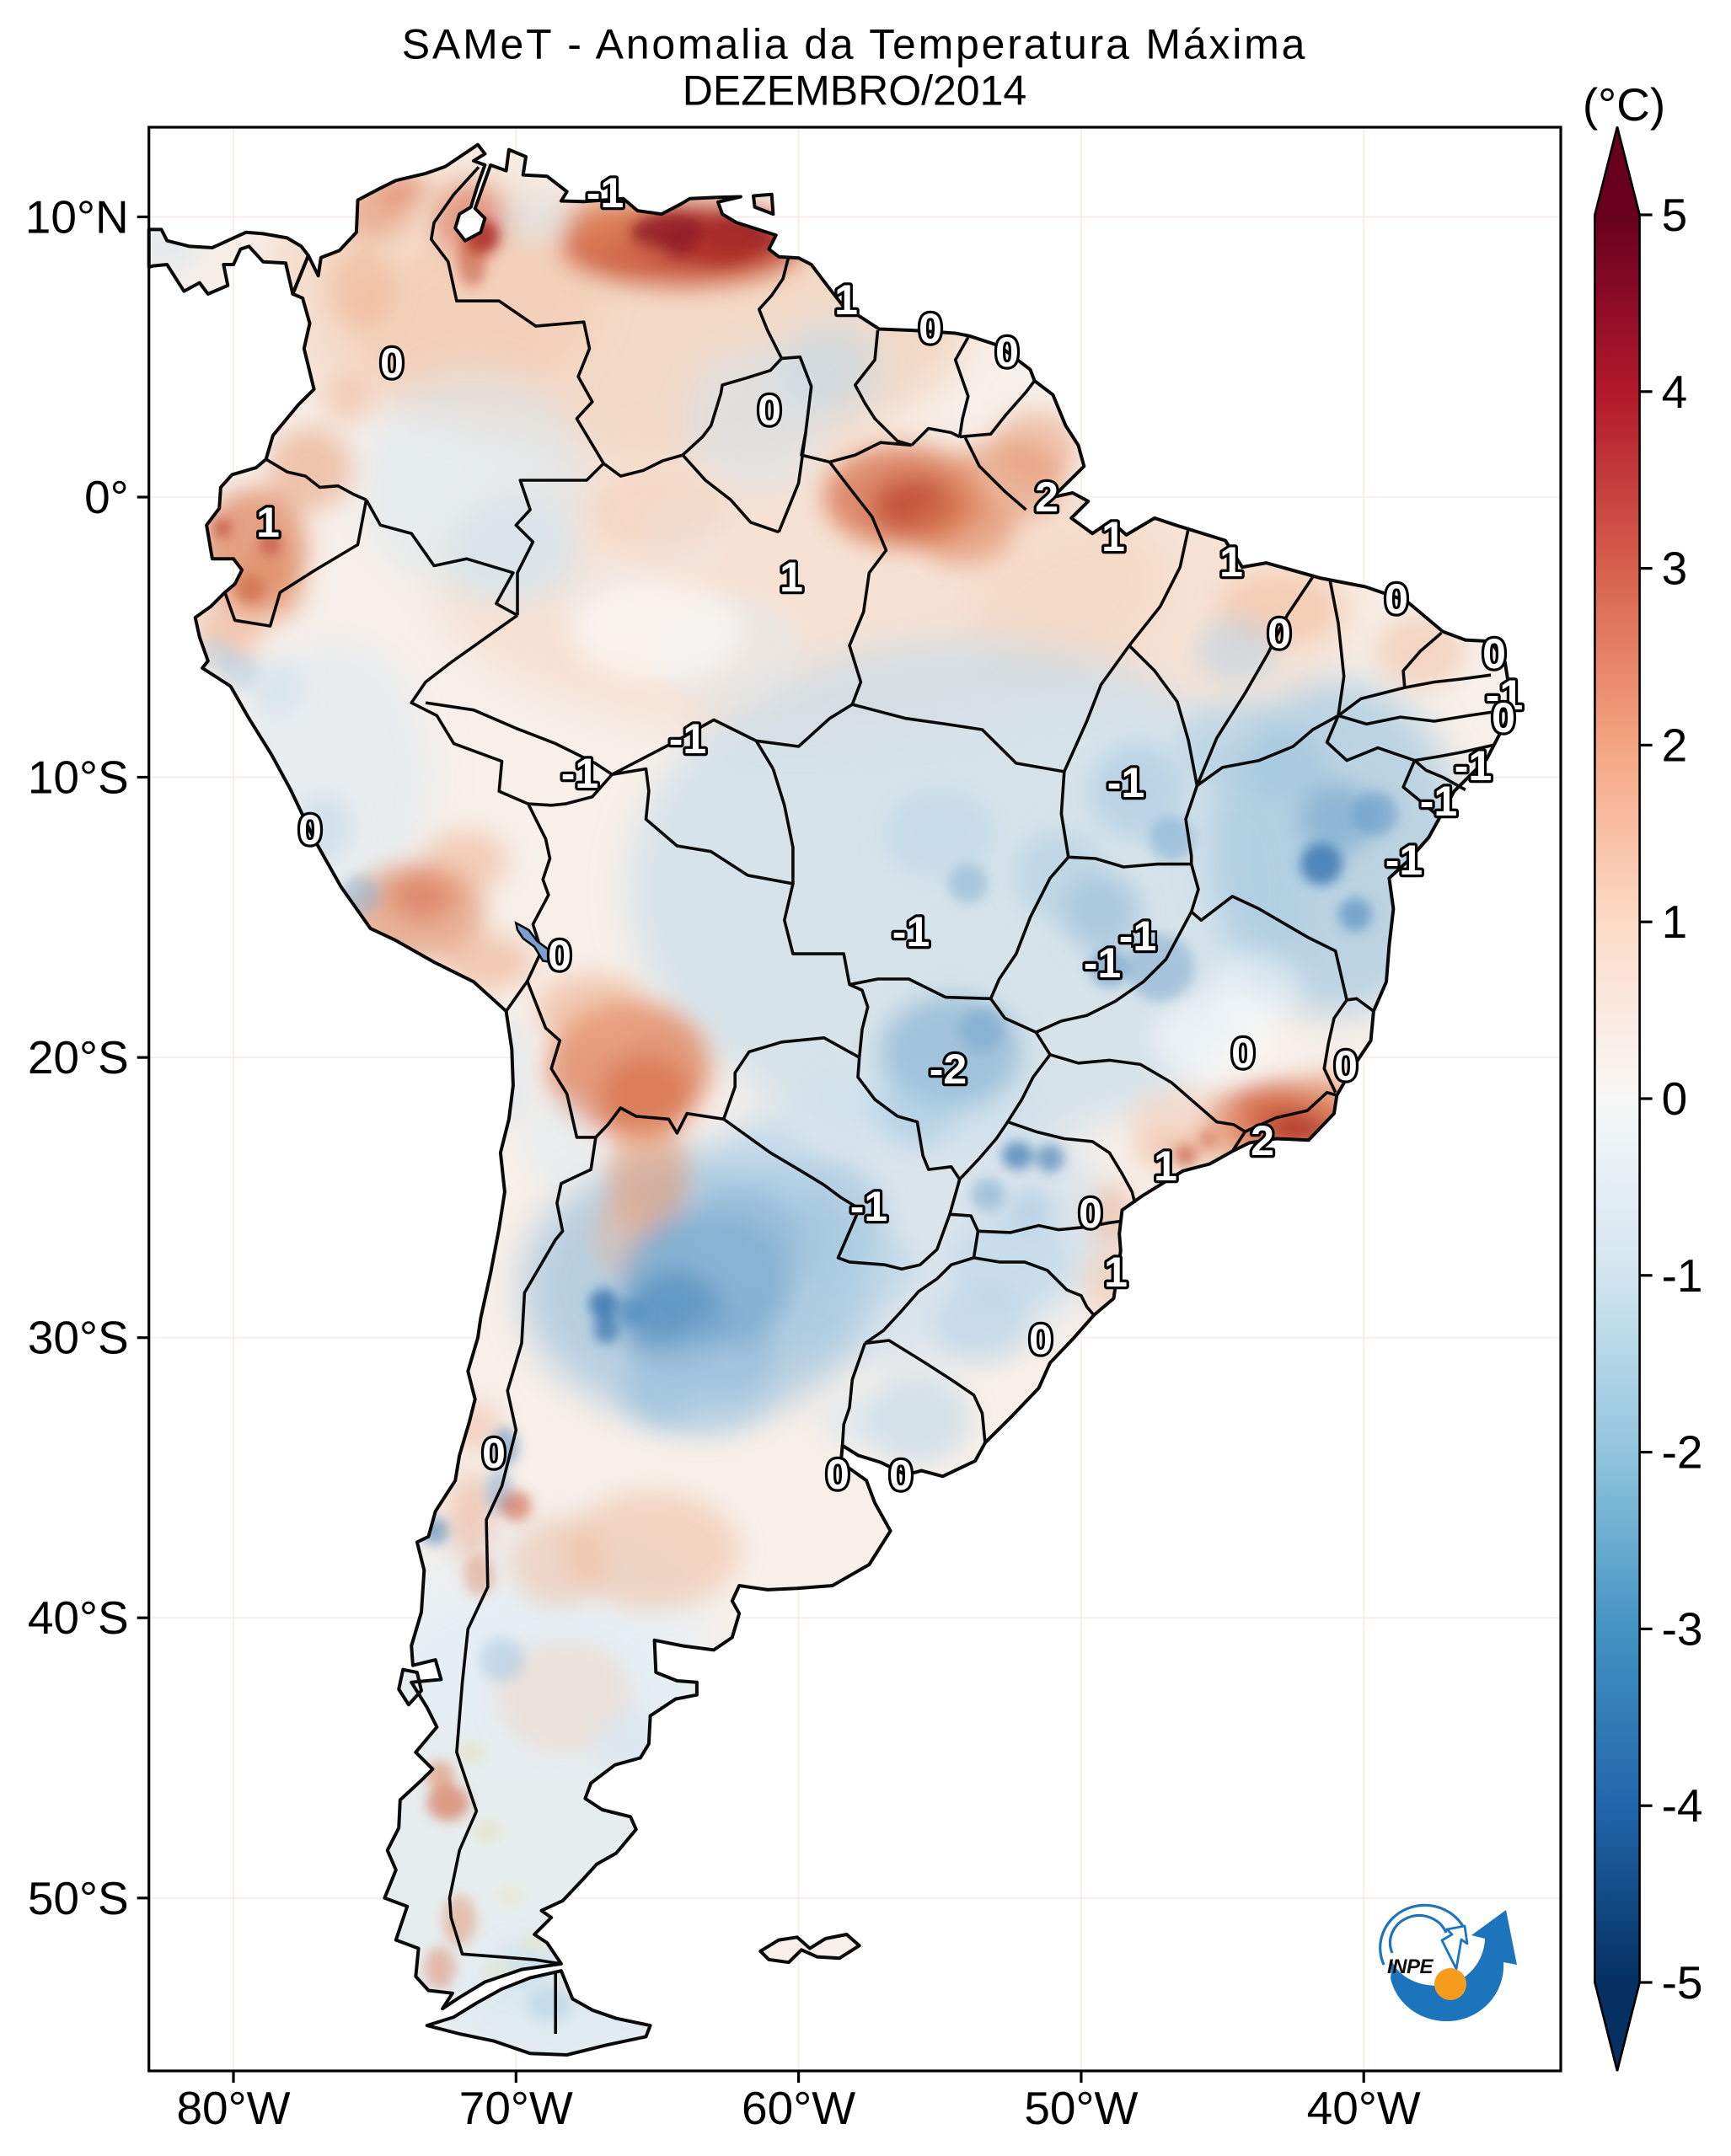 Image resolution: width=1731 pixels, height=2156 pixels. What do you see at coordinates (78, 1618) in the screenshot?
I see `svg-text: 40°S` at bounding box center [78, 1618].